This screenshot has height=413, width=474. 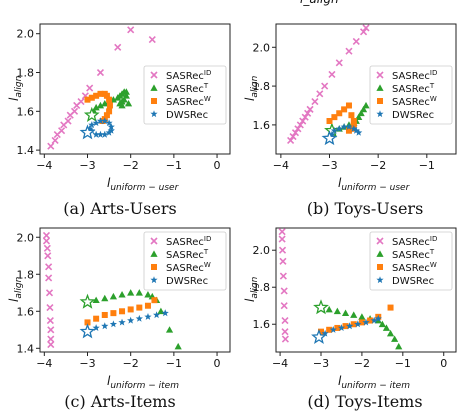 I want to click on series-SASRec_T, so click(x=108, y=105).